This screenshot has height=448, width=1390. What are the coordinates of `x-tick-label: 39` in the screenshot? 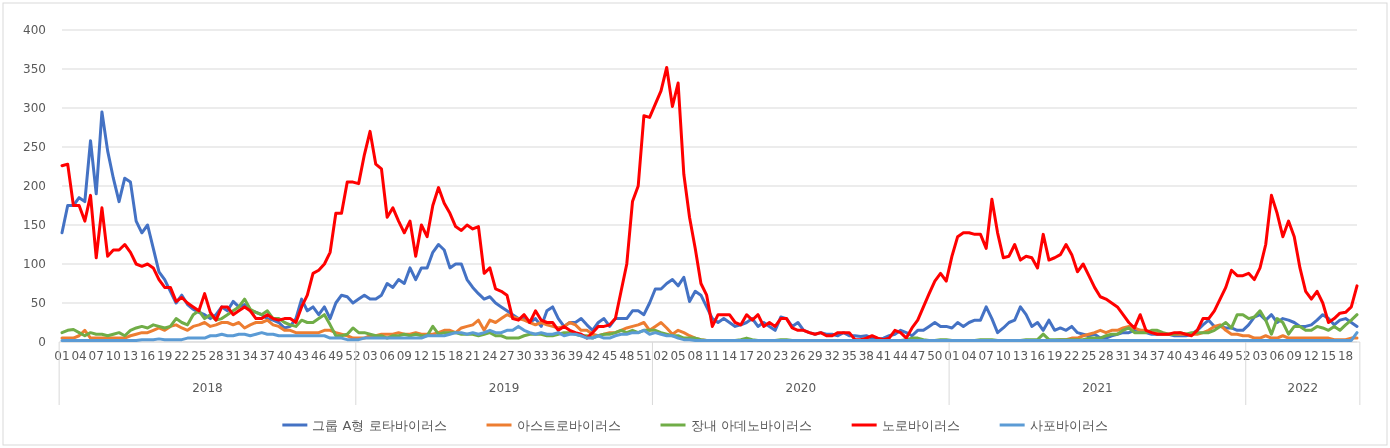 It's located at (575, 356).